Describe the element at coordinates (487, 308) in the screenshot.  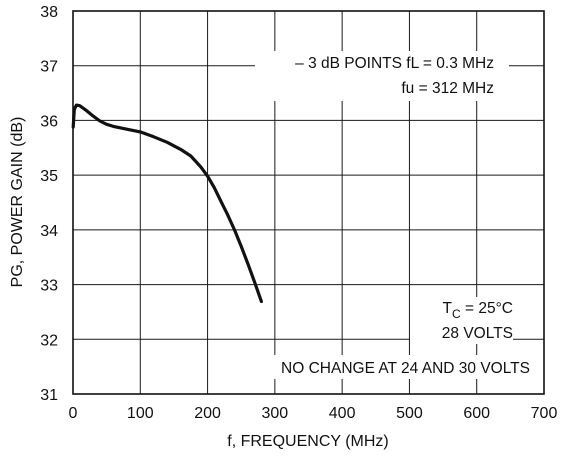
I see `annotation-tc-value: = 25°C` at that location.